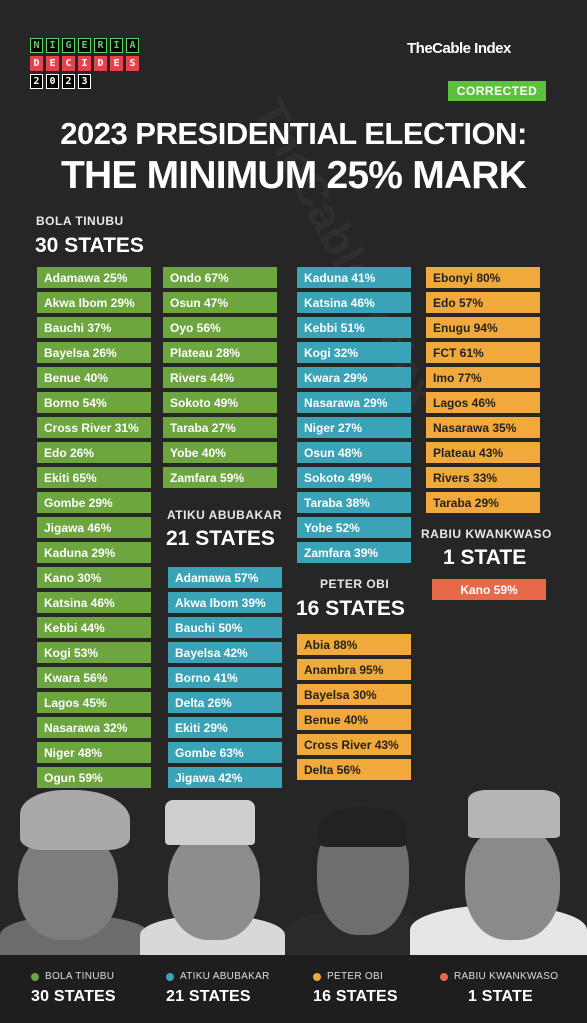  What do you see at coordinates (94, 302) in the screenshot?
I see `state-result: Akwa Ibom 29%` at bounding box center [94, 302].